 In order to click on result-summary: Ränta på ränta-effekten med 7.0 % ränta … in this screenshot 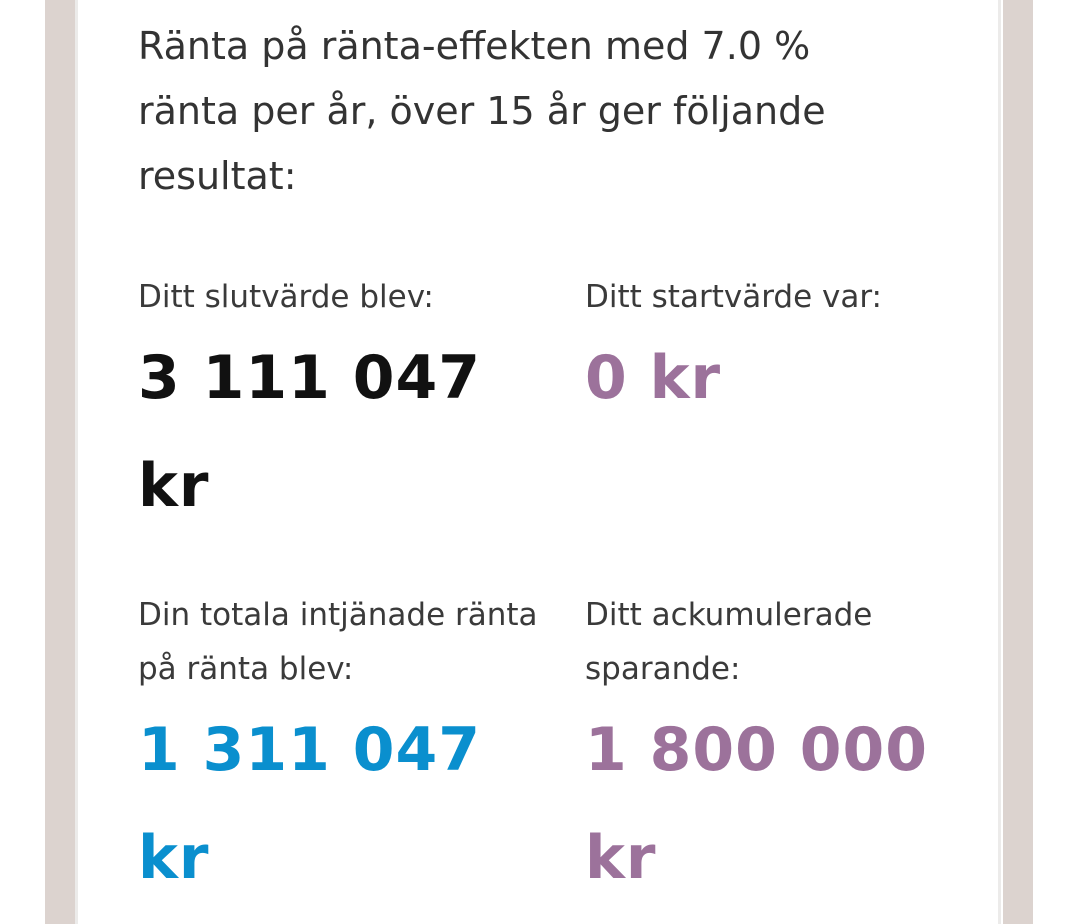, I will do `click(482, 111)`.